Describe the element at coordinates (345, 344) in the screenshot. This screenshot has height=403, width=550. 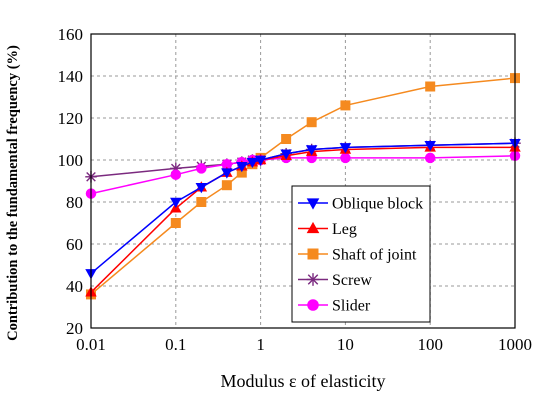
I see `x-tick-label: 10` at that location.